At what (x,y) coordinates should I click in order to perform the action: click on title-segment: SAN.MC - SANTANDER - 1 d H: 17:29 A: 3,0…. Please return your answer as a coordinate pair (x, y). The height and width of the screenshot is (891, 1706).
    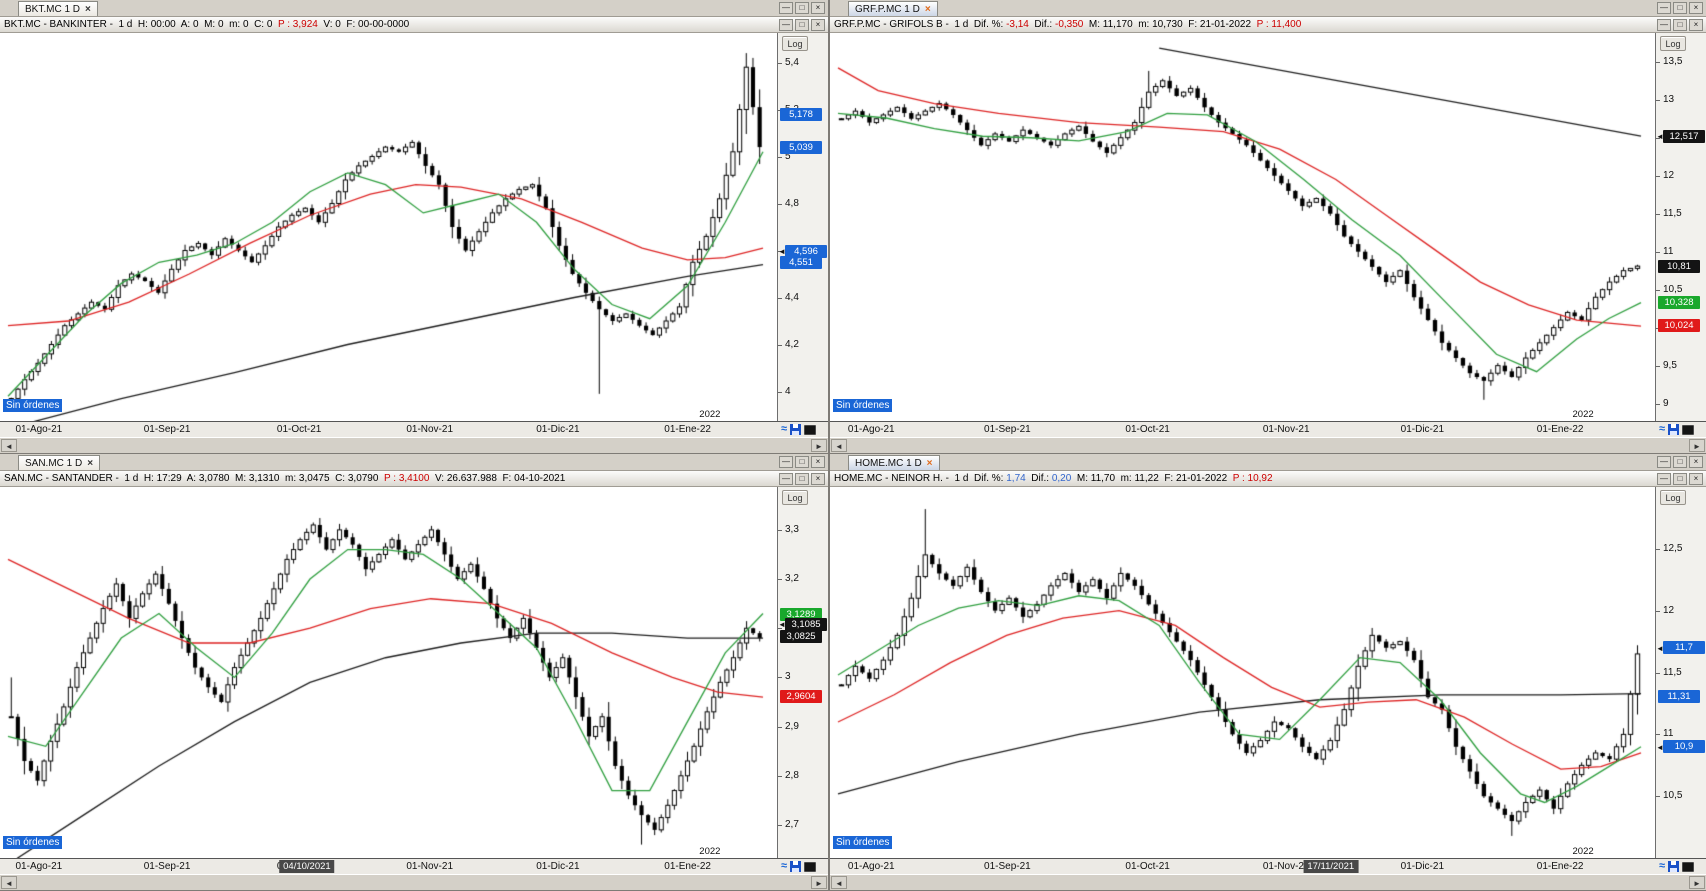
    Looking at the image, I should click on (194, 478).